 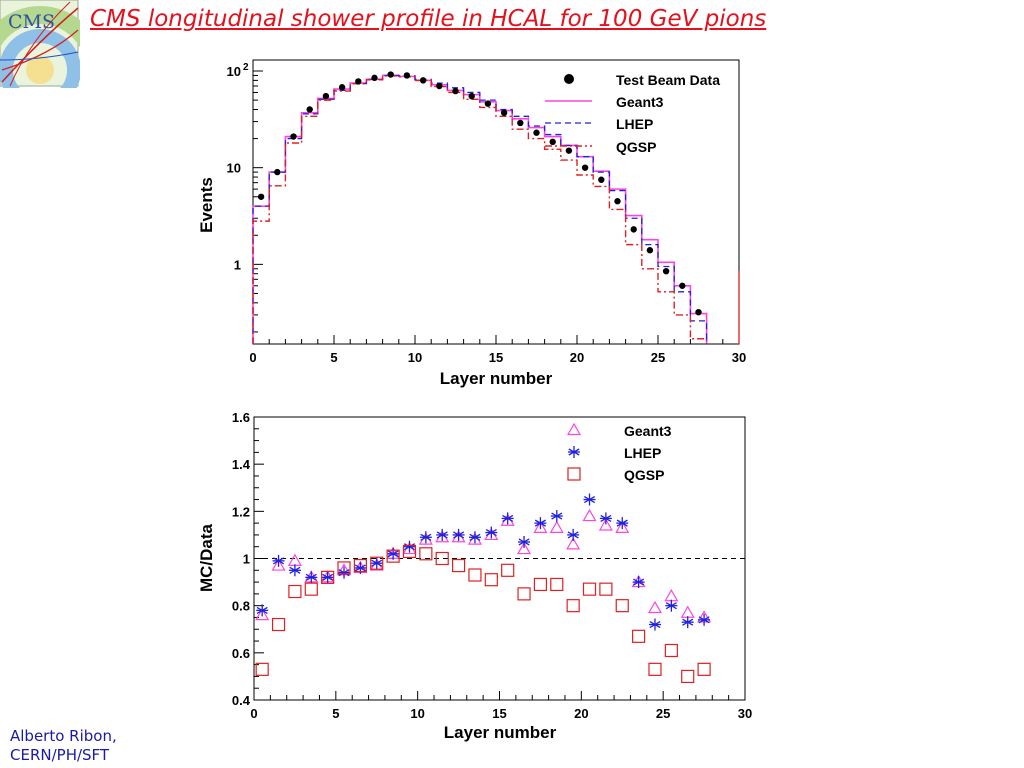 I want to click on legend-label: QGSP, so click(x=644, y=475).